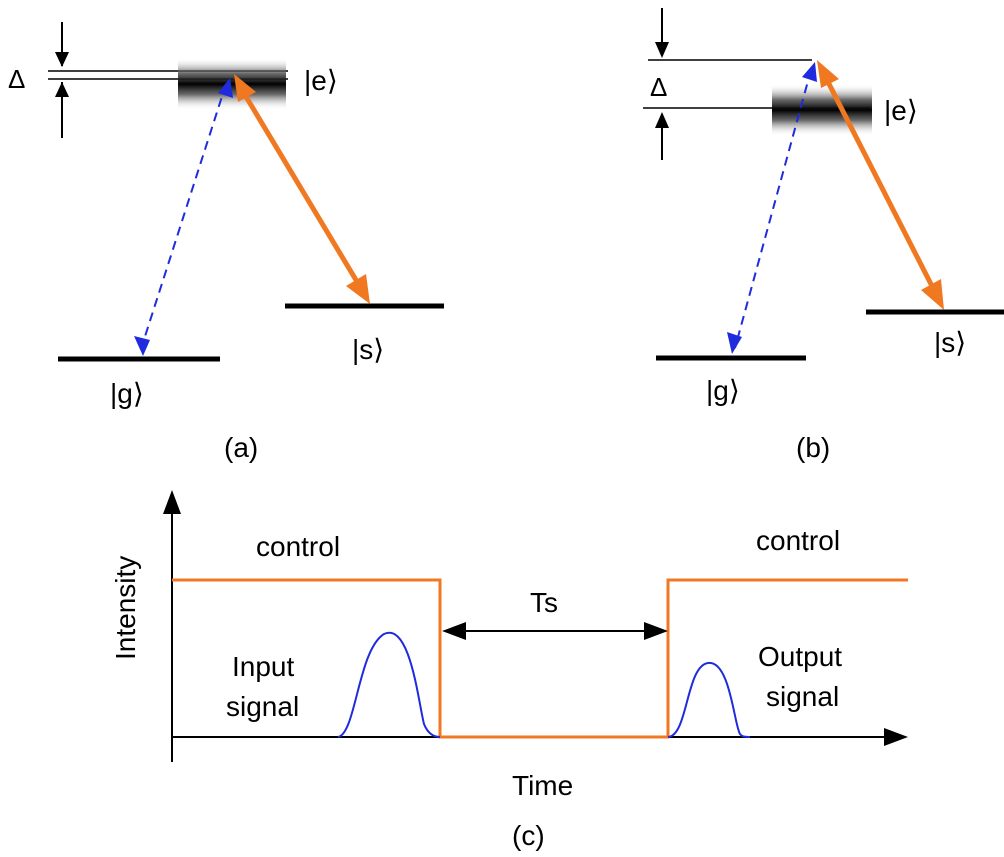 This screenshot has height=857, width=1004. I want to click on ts-label: Ts, so click(544, 602).